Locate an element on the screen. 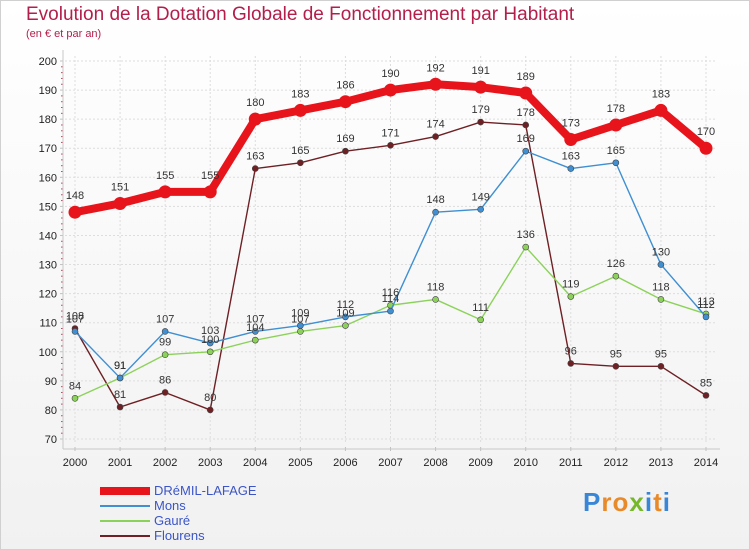  y-tick-label: 100 is located at coordinates (48, 353).